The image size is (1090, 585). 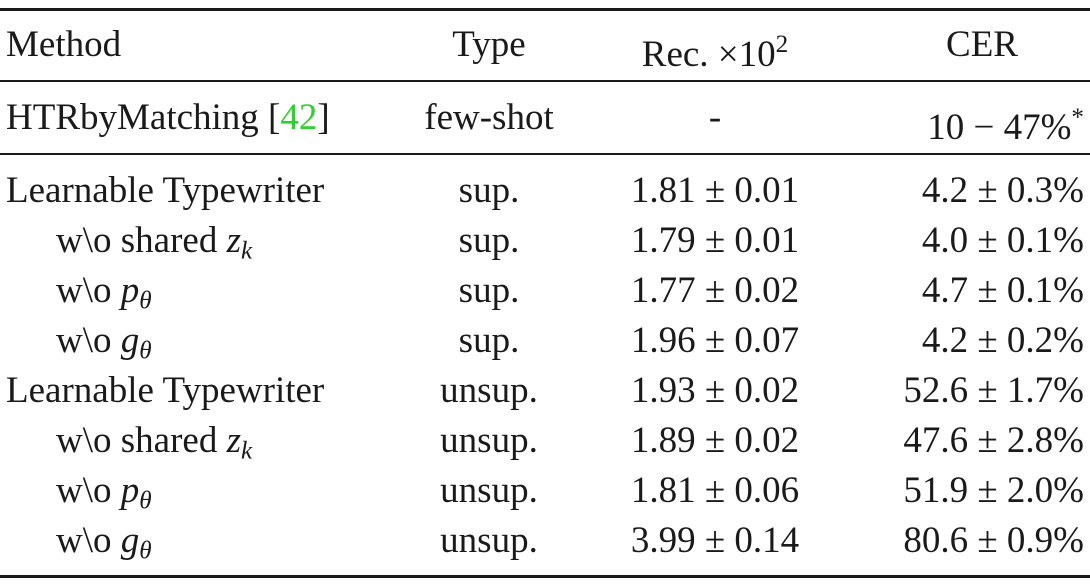 I want to click on baseline-cer: 10 − 47%*, so click(x=1005, y=120).